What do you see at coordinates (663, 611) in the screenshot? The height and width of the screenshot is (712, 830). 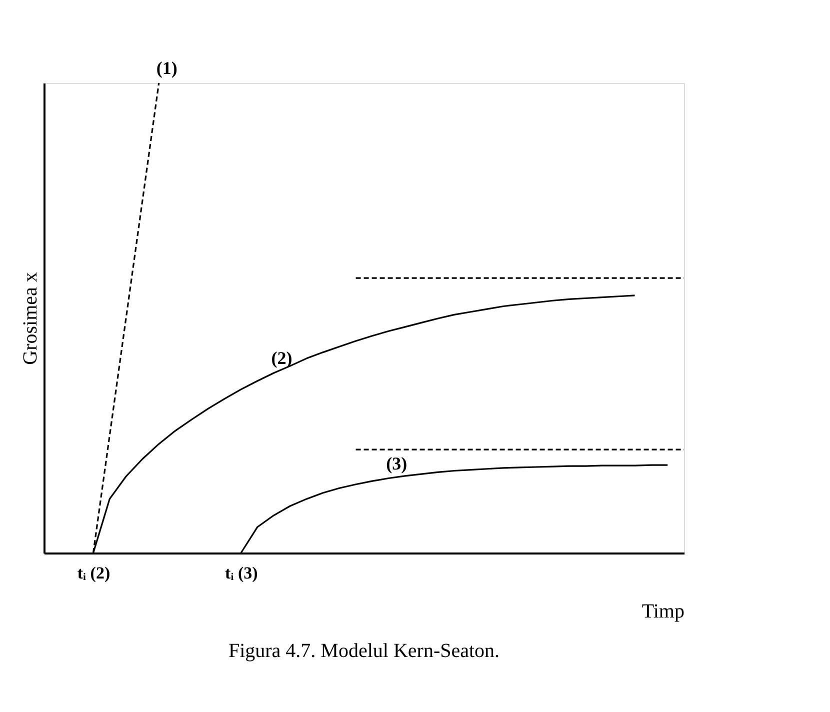 I see `x-axis-title: Timp` at bounding box center [663, 611].